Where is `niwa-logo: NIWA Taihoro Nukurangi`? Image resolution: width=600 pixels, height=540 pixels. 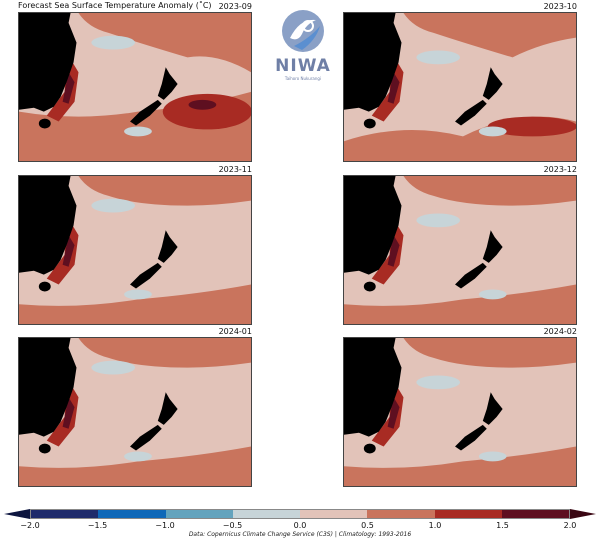
niwa-logo: NIWA Taihoro Nukurangi is located at coordinates (303, 53).